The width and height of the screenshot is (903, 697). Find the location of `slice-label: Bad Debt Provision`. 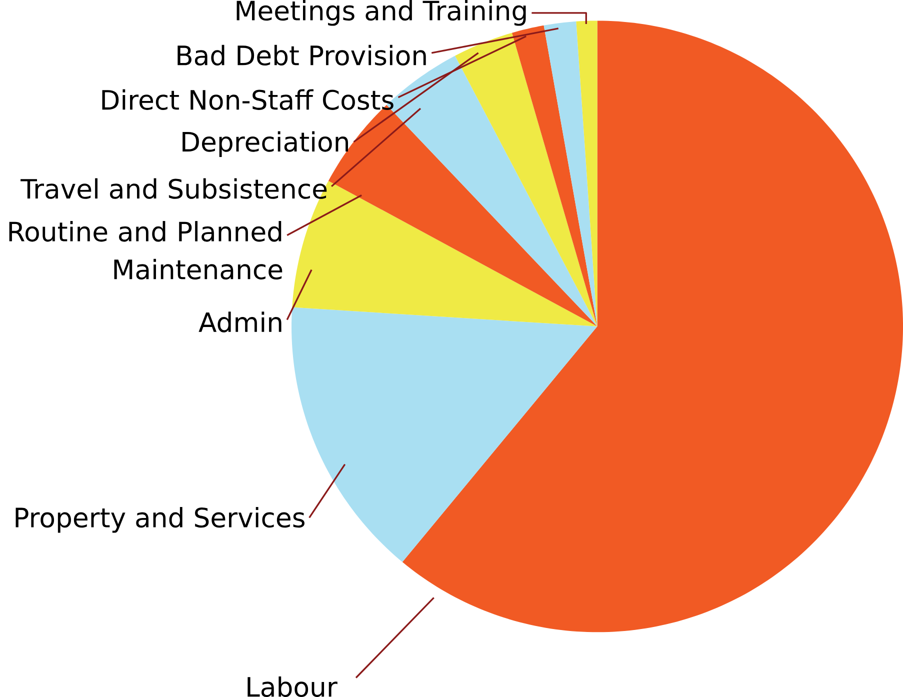

slice-label: Bad Debt Provision is located at coordinates (302, 55).